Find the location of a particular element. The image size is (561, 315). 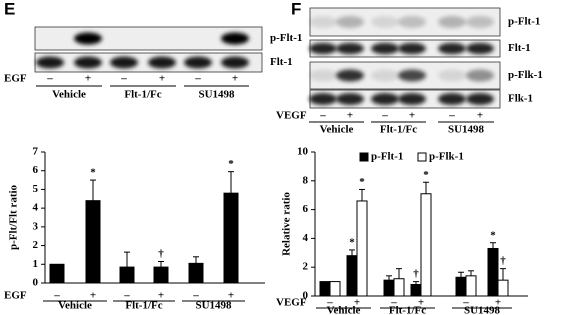

treatment-label: EGF is located at coordinates (15, 296).